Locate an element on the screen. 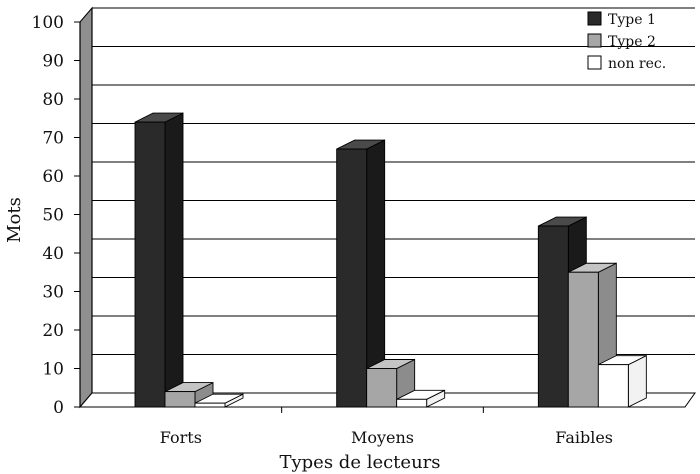  x-axis-categories: Forts Moyens Faibles is located at coordinates (386, 427).